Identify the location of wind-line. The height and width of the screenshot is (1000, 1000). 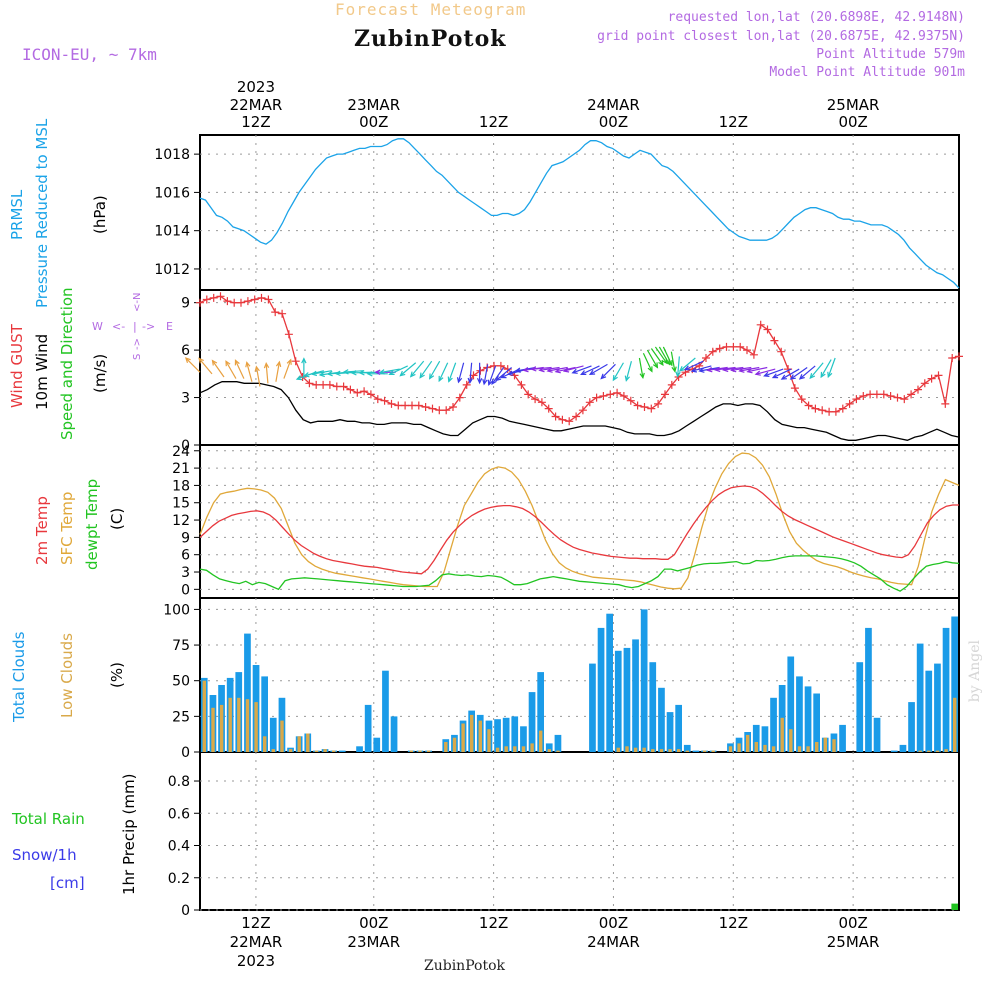
(579, 411).